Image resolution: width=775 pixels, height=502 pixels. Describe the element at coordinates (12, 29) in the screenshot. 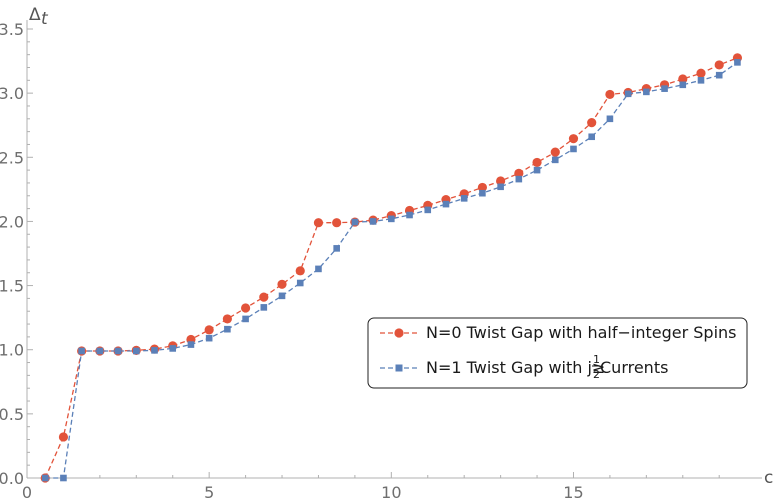

I see `y-tick-label: 3.5` at that location.